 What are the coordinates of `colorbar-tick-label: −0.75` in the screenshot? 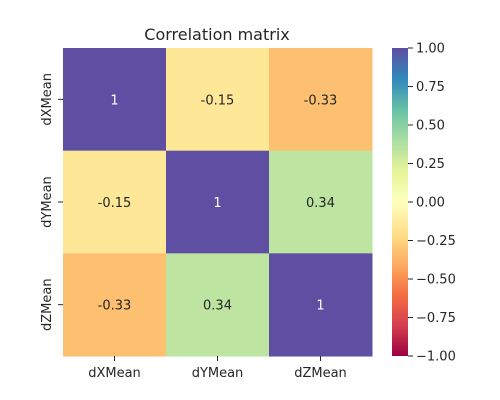 It's located at (436, 318).